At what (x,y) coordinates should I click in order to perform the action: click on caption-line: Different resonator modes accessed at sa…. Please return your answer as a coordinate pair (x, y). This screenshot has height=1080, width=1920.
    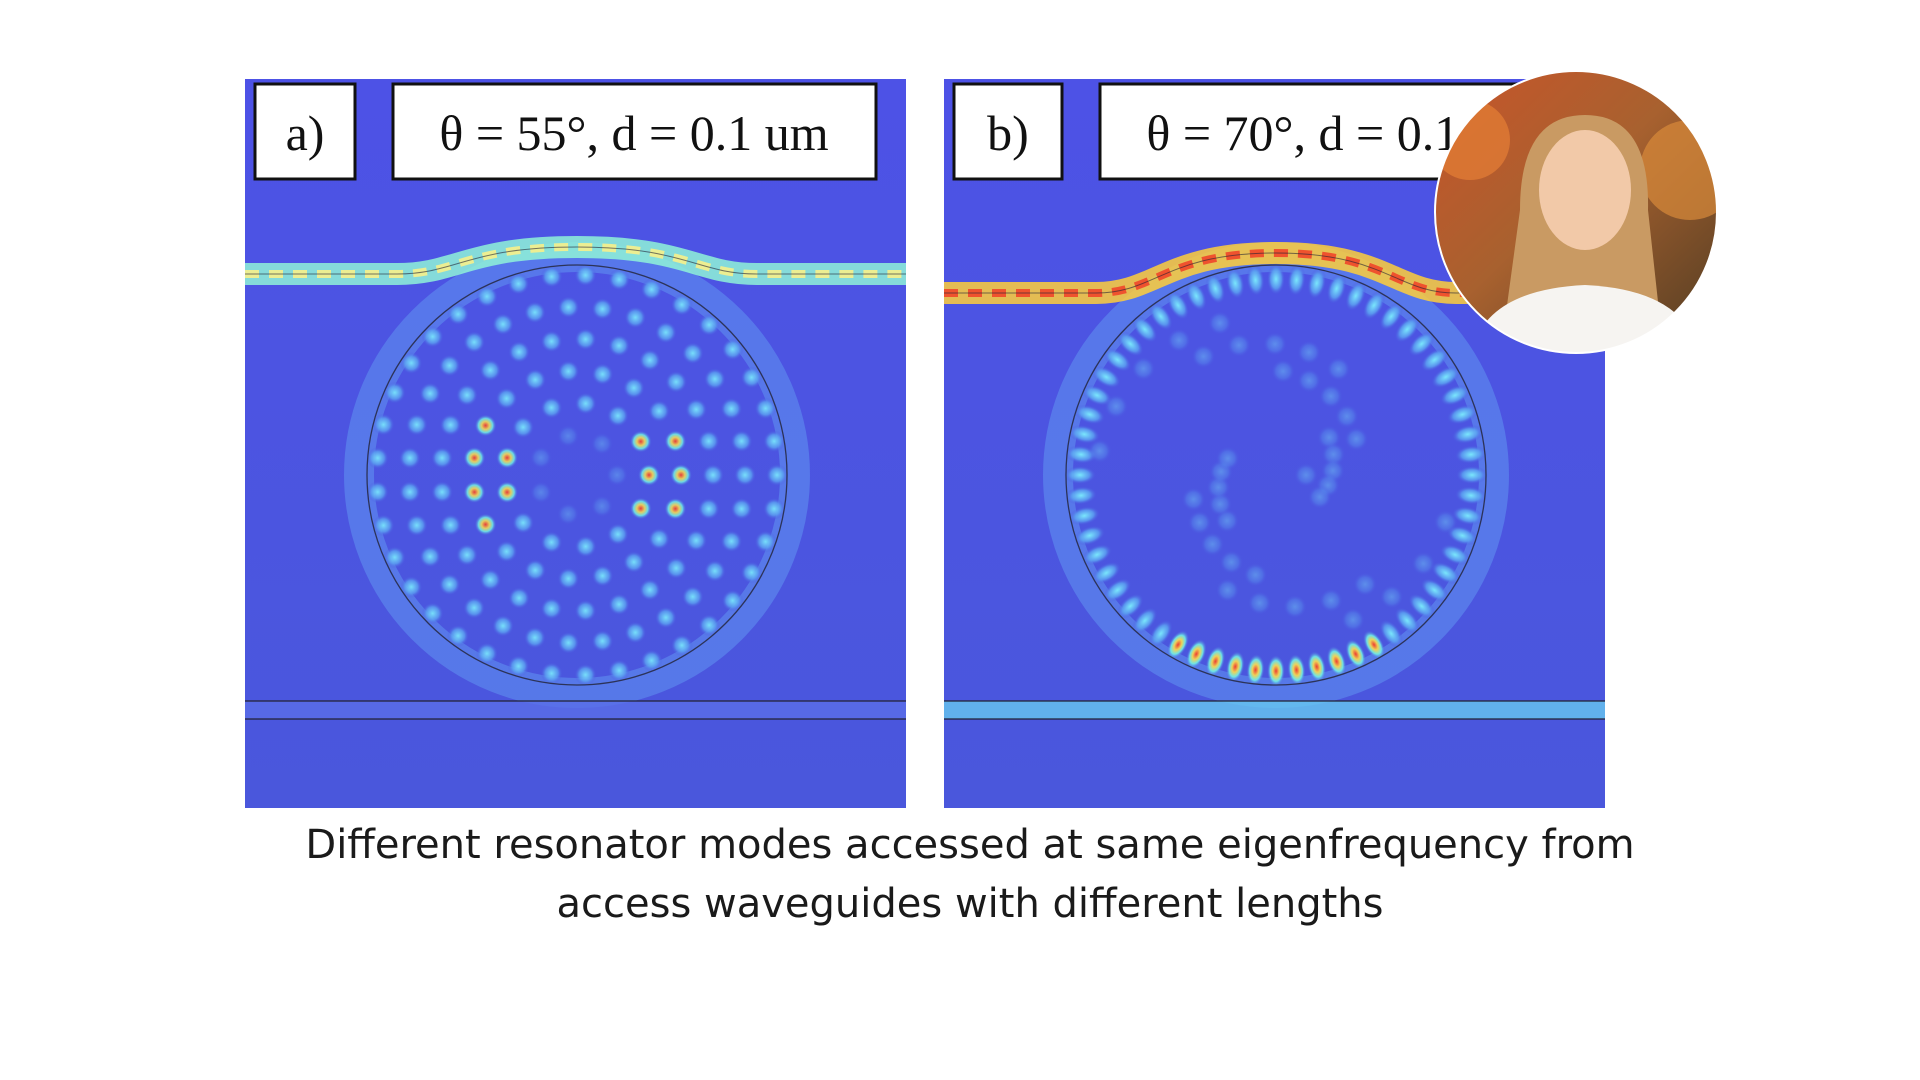
    Looking at the image, I should click on (969, 845).